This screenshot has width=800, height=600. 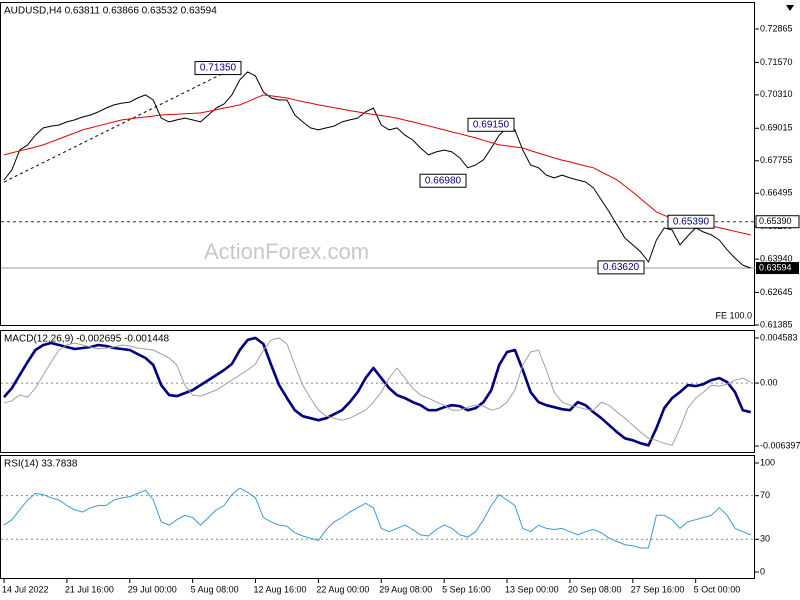 I want to click on y-tick-label: -0.006397, so click(x=780, y=445).